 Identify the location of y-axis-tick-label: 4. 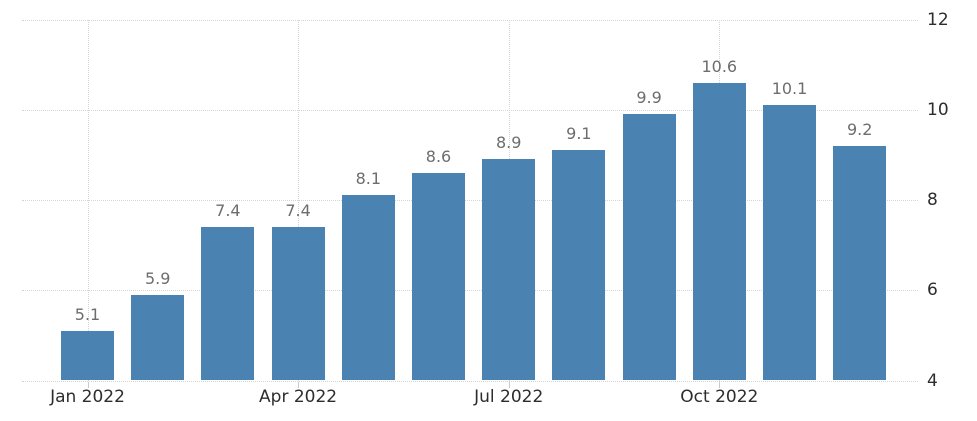
(932, 380).